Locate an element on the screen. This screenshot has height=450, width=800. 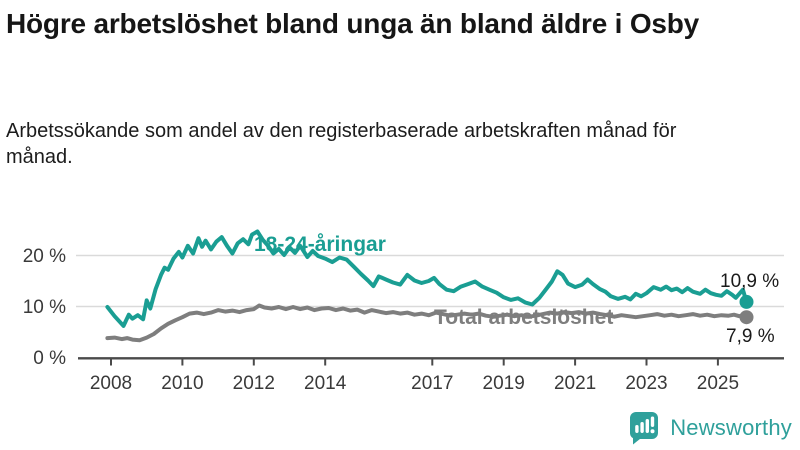
y-axis-label-10: 10 % is located at coordinates (44, 307).